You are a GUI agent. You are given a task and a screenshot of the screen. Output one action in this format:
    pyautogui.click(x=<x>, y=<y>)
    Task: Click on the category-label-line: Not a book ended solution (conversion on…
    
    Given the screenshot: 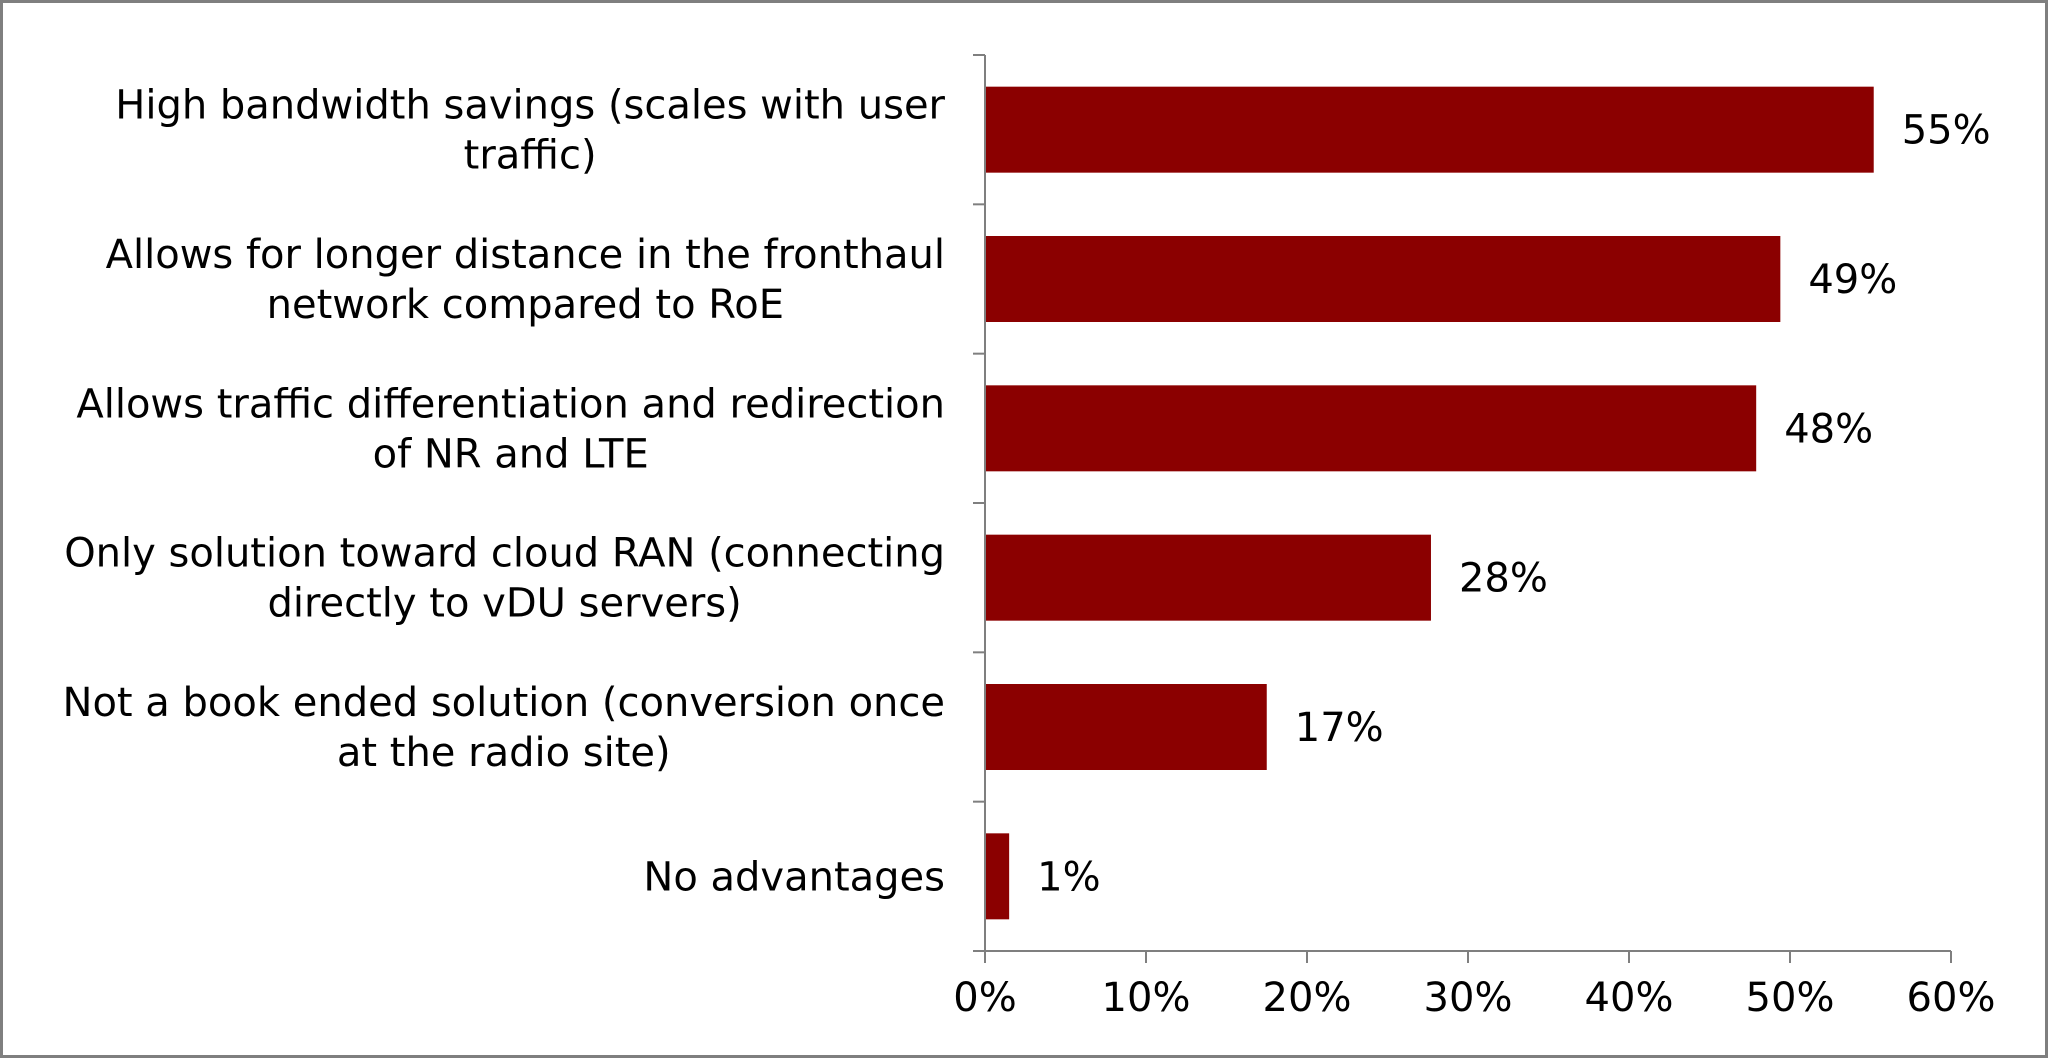 What is the action you would take?
    pyautogui.click(x=504, y=703)
    